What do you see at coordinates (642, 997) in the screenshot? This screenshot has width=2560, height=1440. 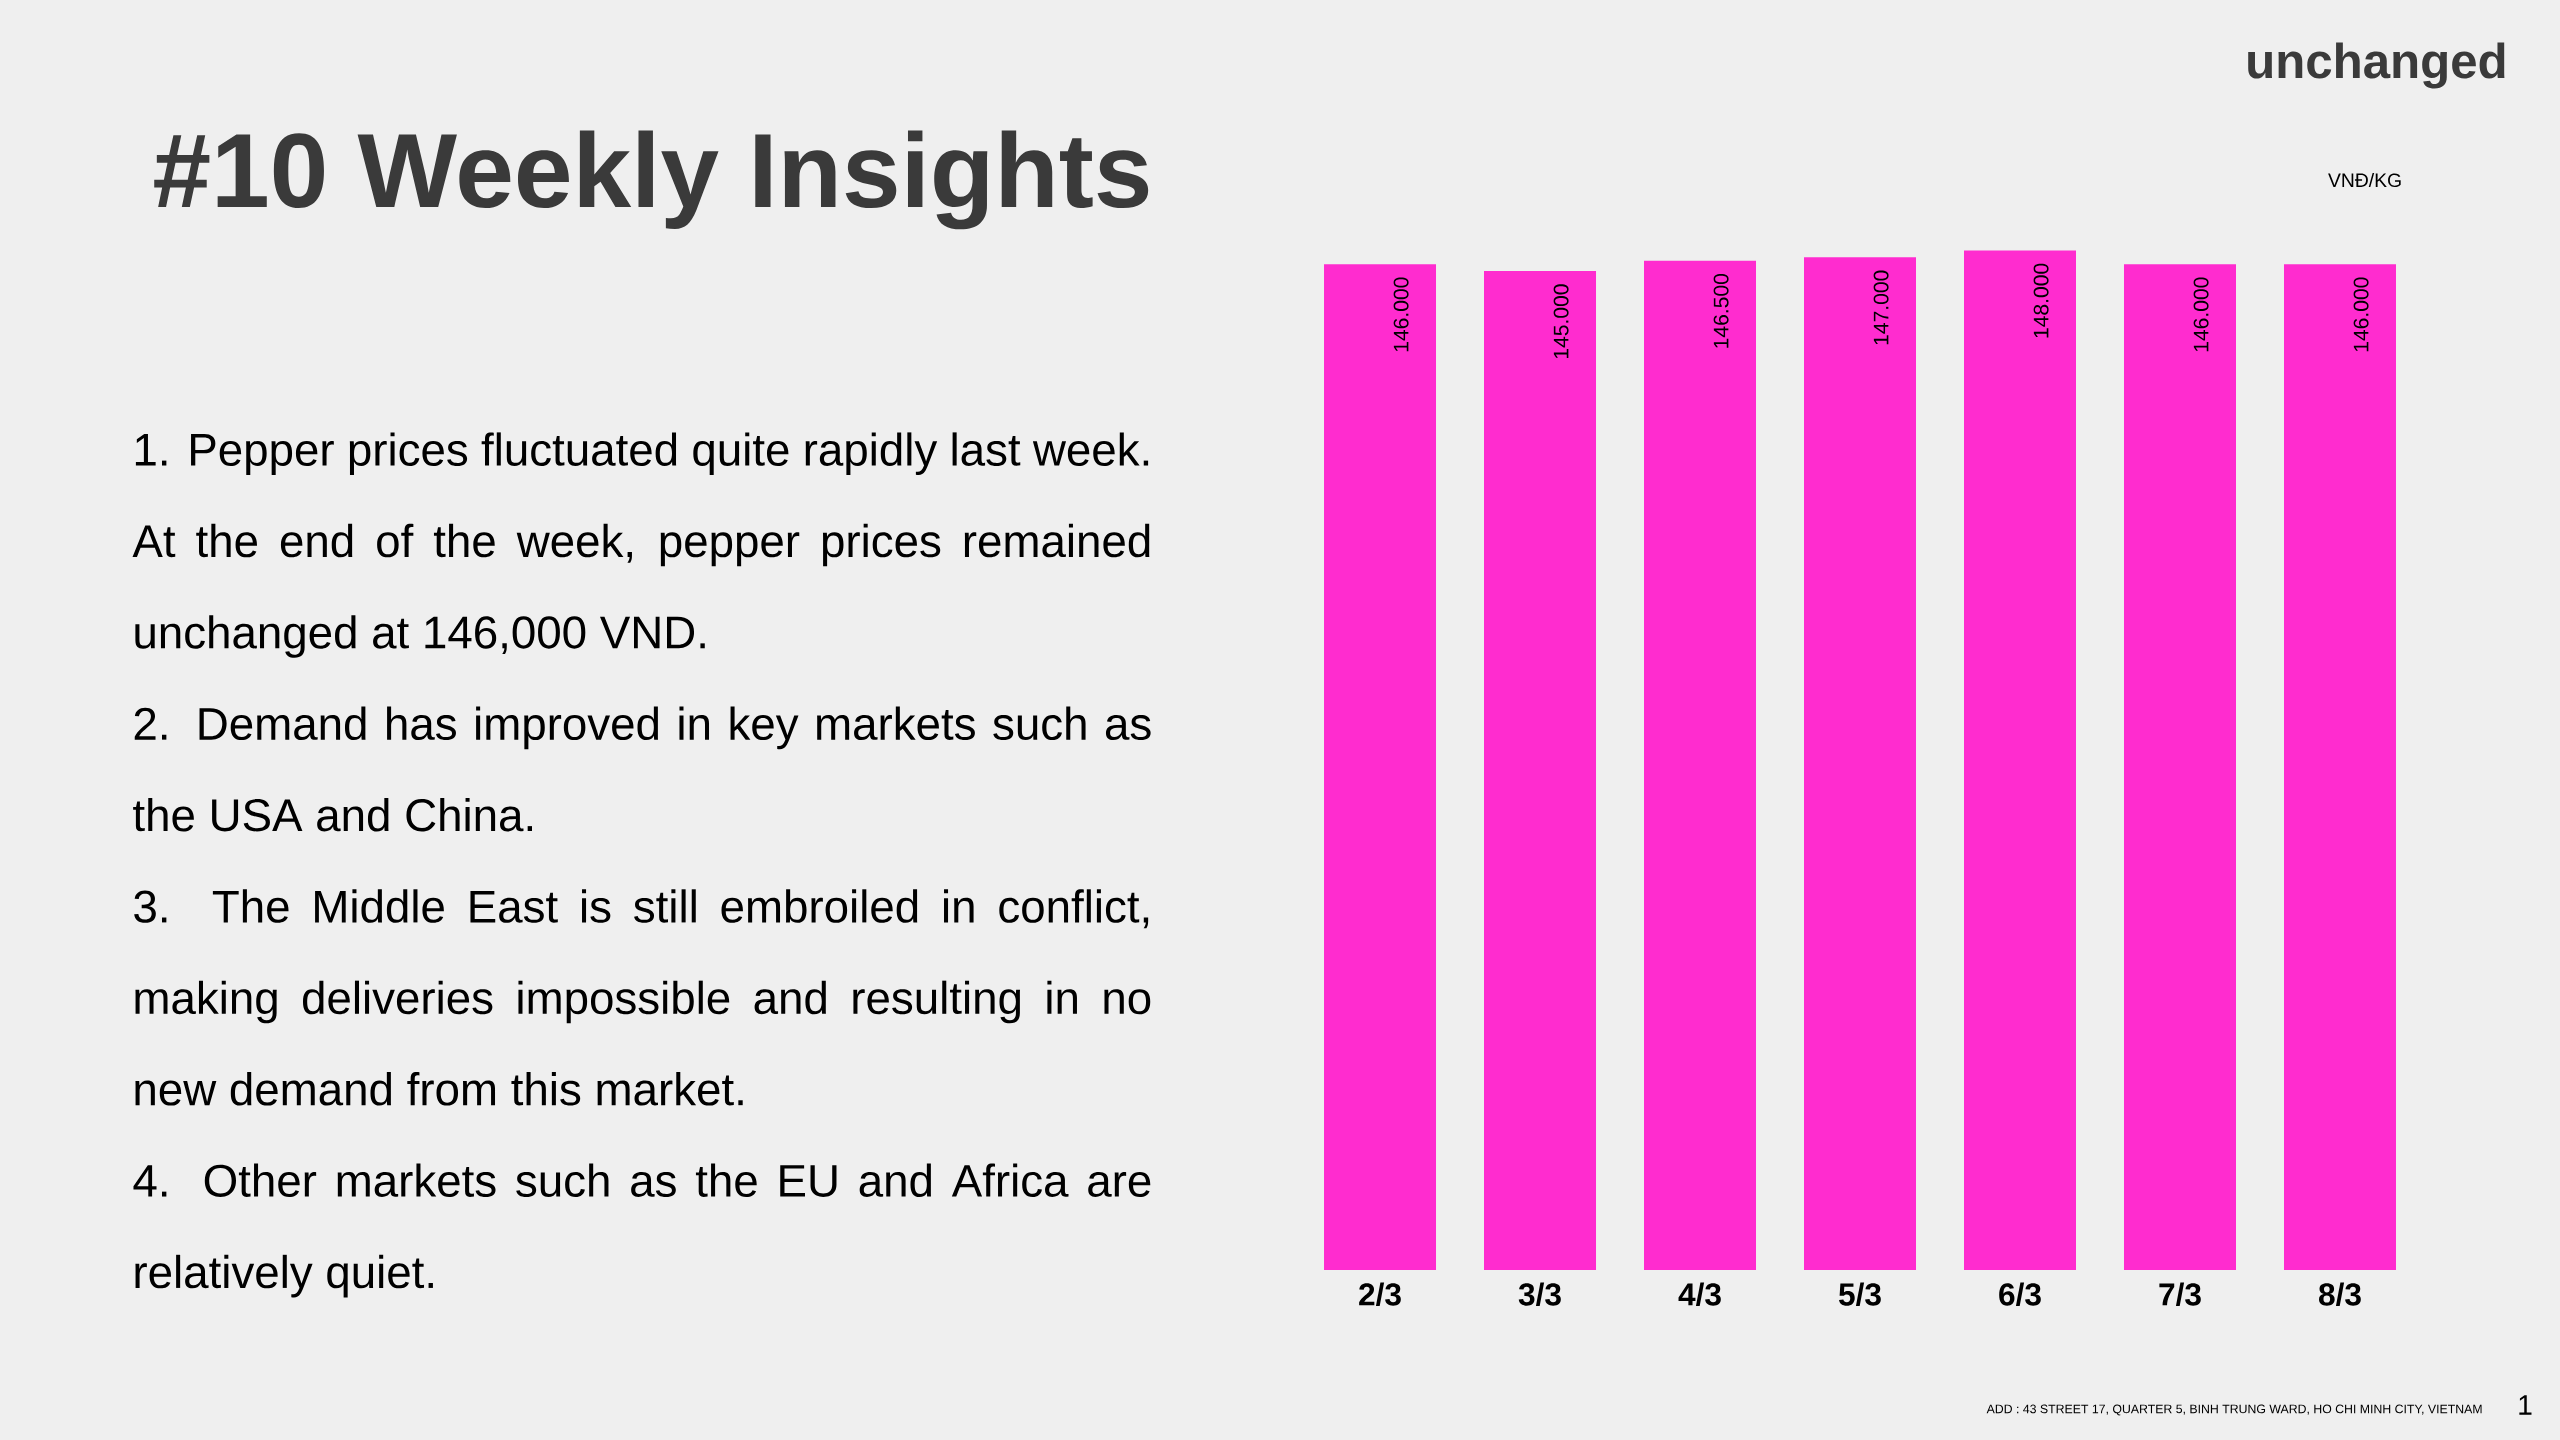 I see `text: 3. The Middle East is still embroiled in conflict, making deliveries impossible and resulting in no new demand from this market.` at bounding box center [642, 997].